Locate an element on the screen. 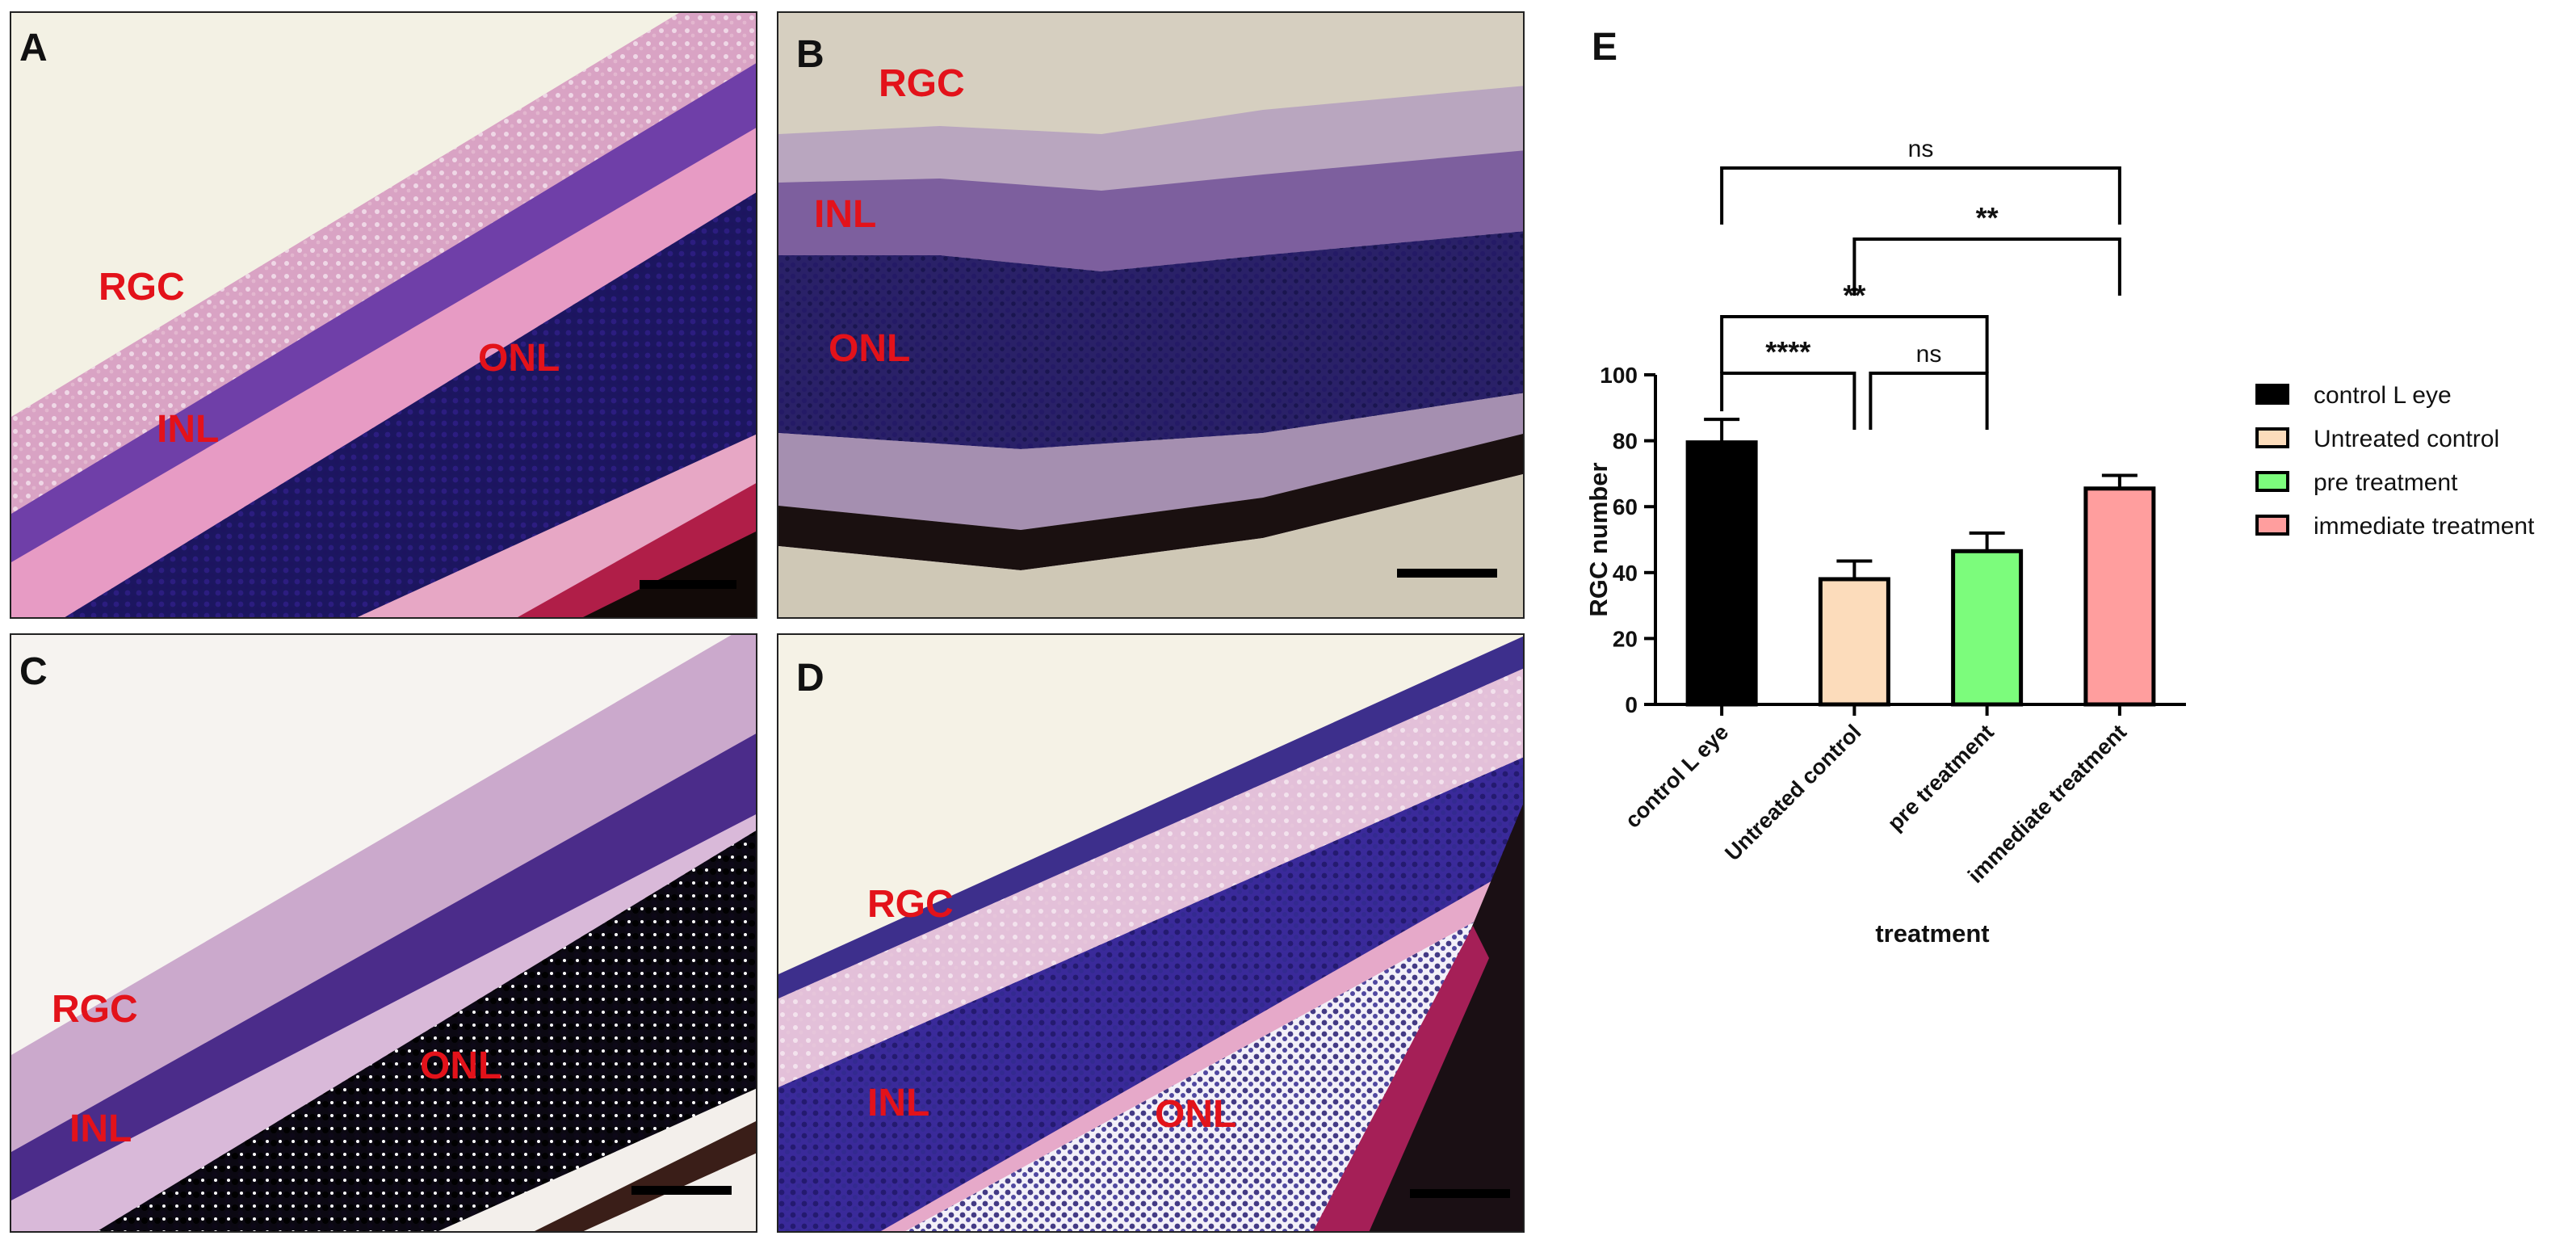  y-tick-label: 40 is located at coordinates (1625, 573).